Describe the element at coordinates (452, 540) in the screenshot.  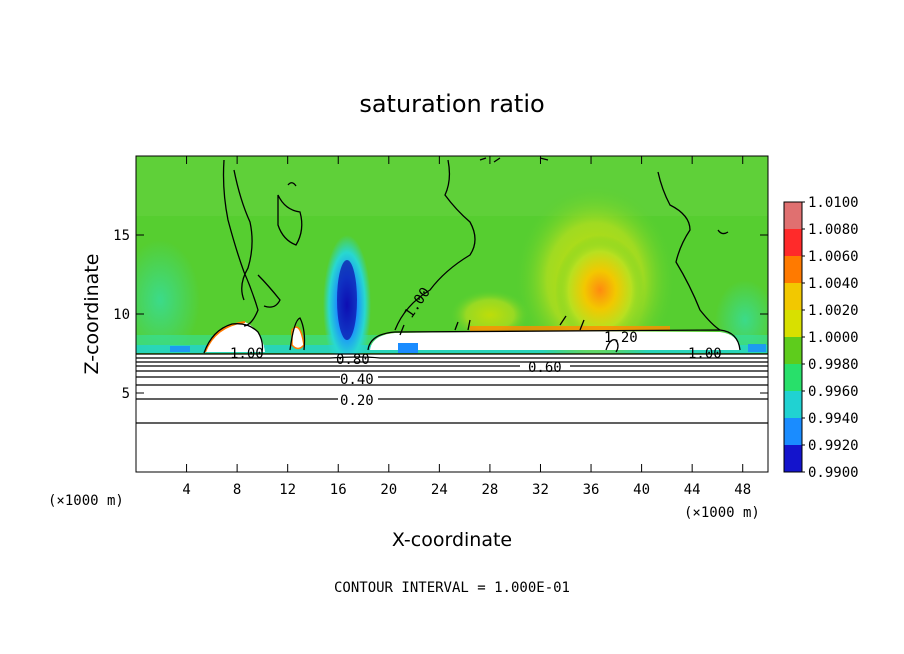
I see `x-axis-label: X-coordinate` at that location.